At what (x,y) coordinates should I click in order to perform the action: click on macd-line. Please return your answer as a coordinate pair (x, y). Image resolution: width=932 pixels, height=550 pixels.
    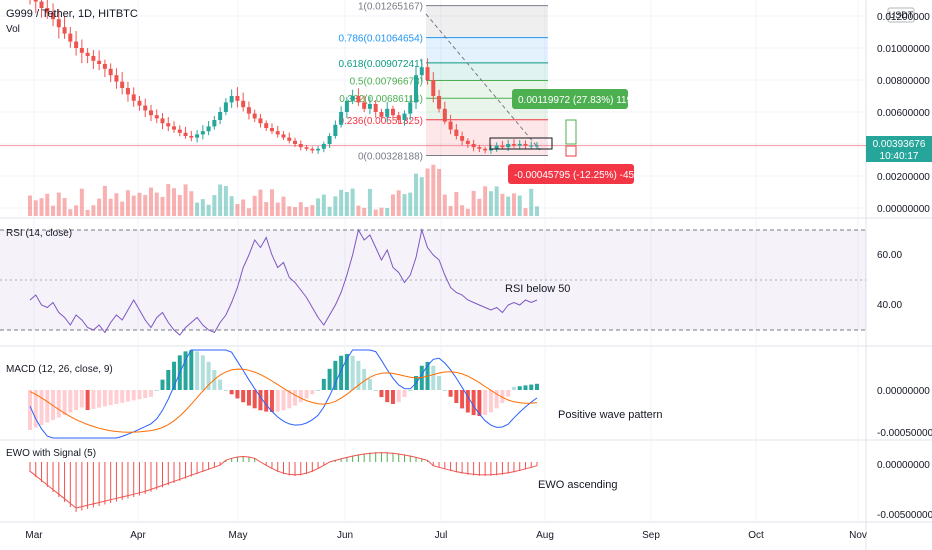
    Looking at the image, I should click on (283, 394).